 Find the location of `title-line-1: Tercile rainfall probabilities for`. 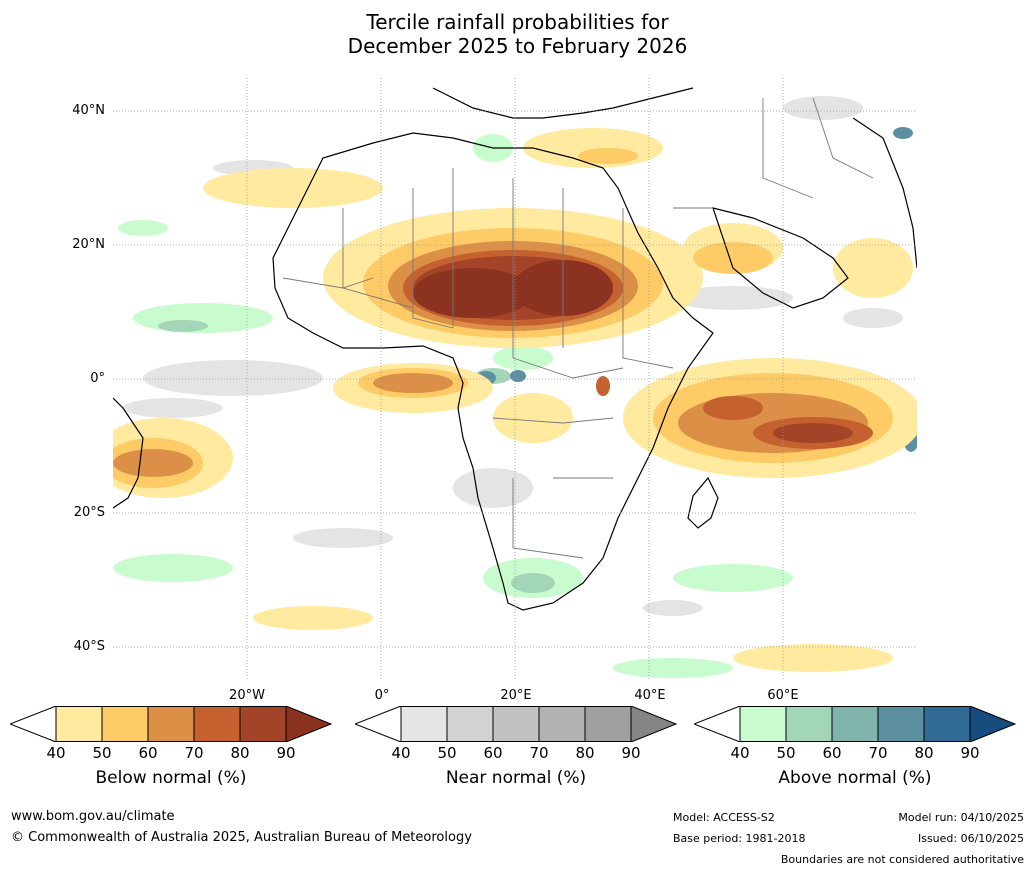

title-line-1: Tercile rainfall probabilities for is located at coordinates (517, 22).